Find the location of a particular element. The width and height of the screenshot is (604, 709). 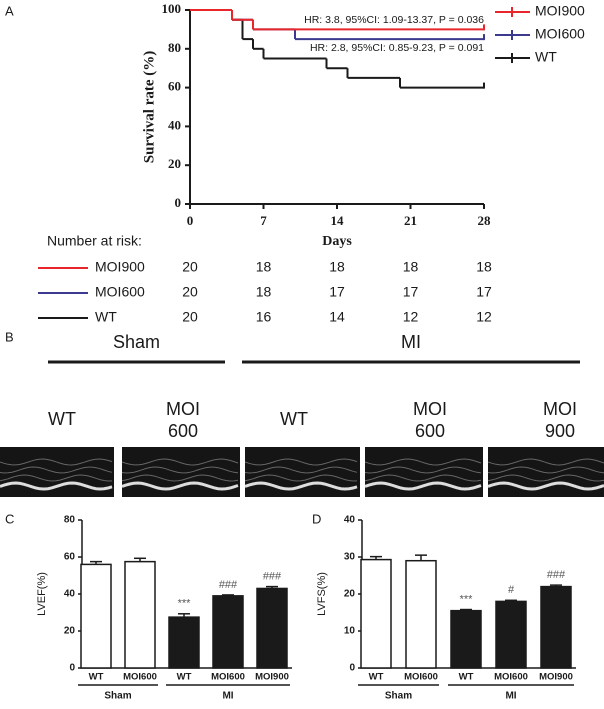

risk-value: 14 is located at coordinates (337, 317).